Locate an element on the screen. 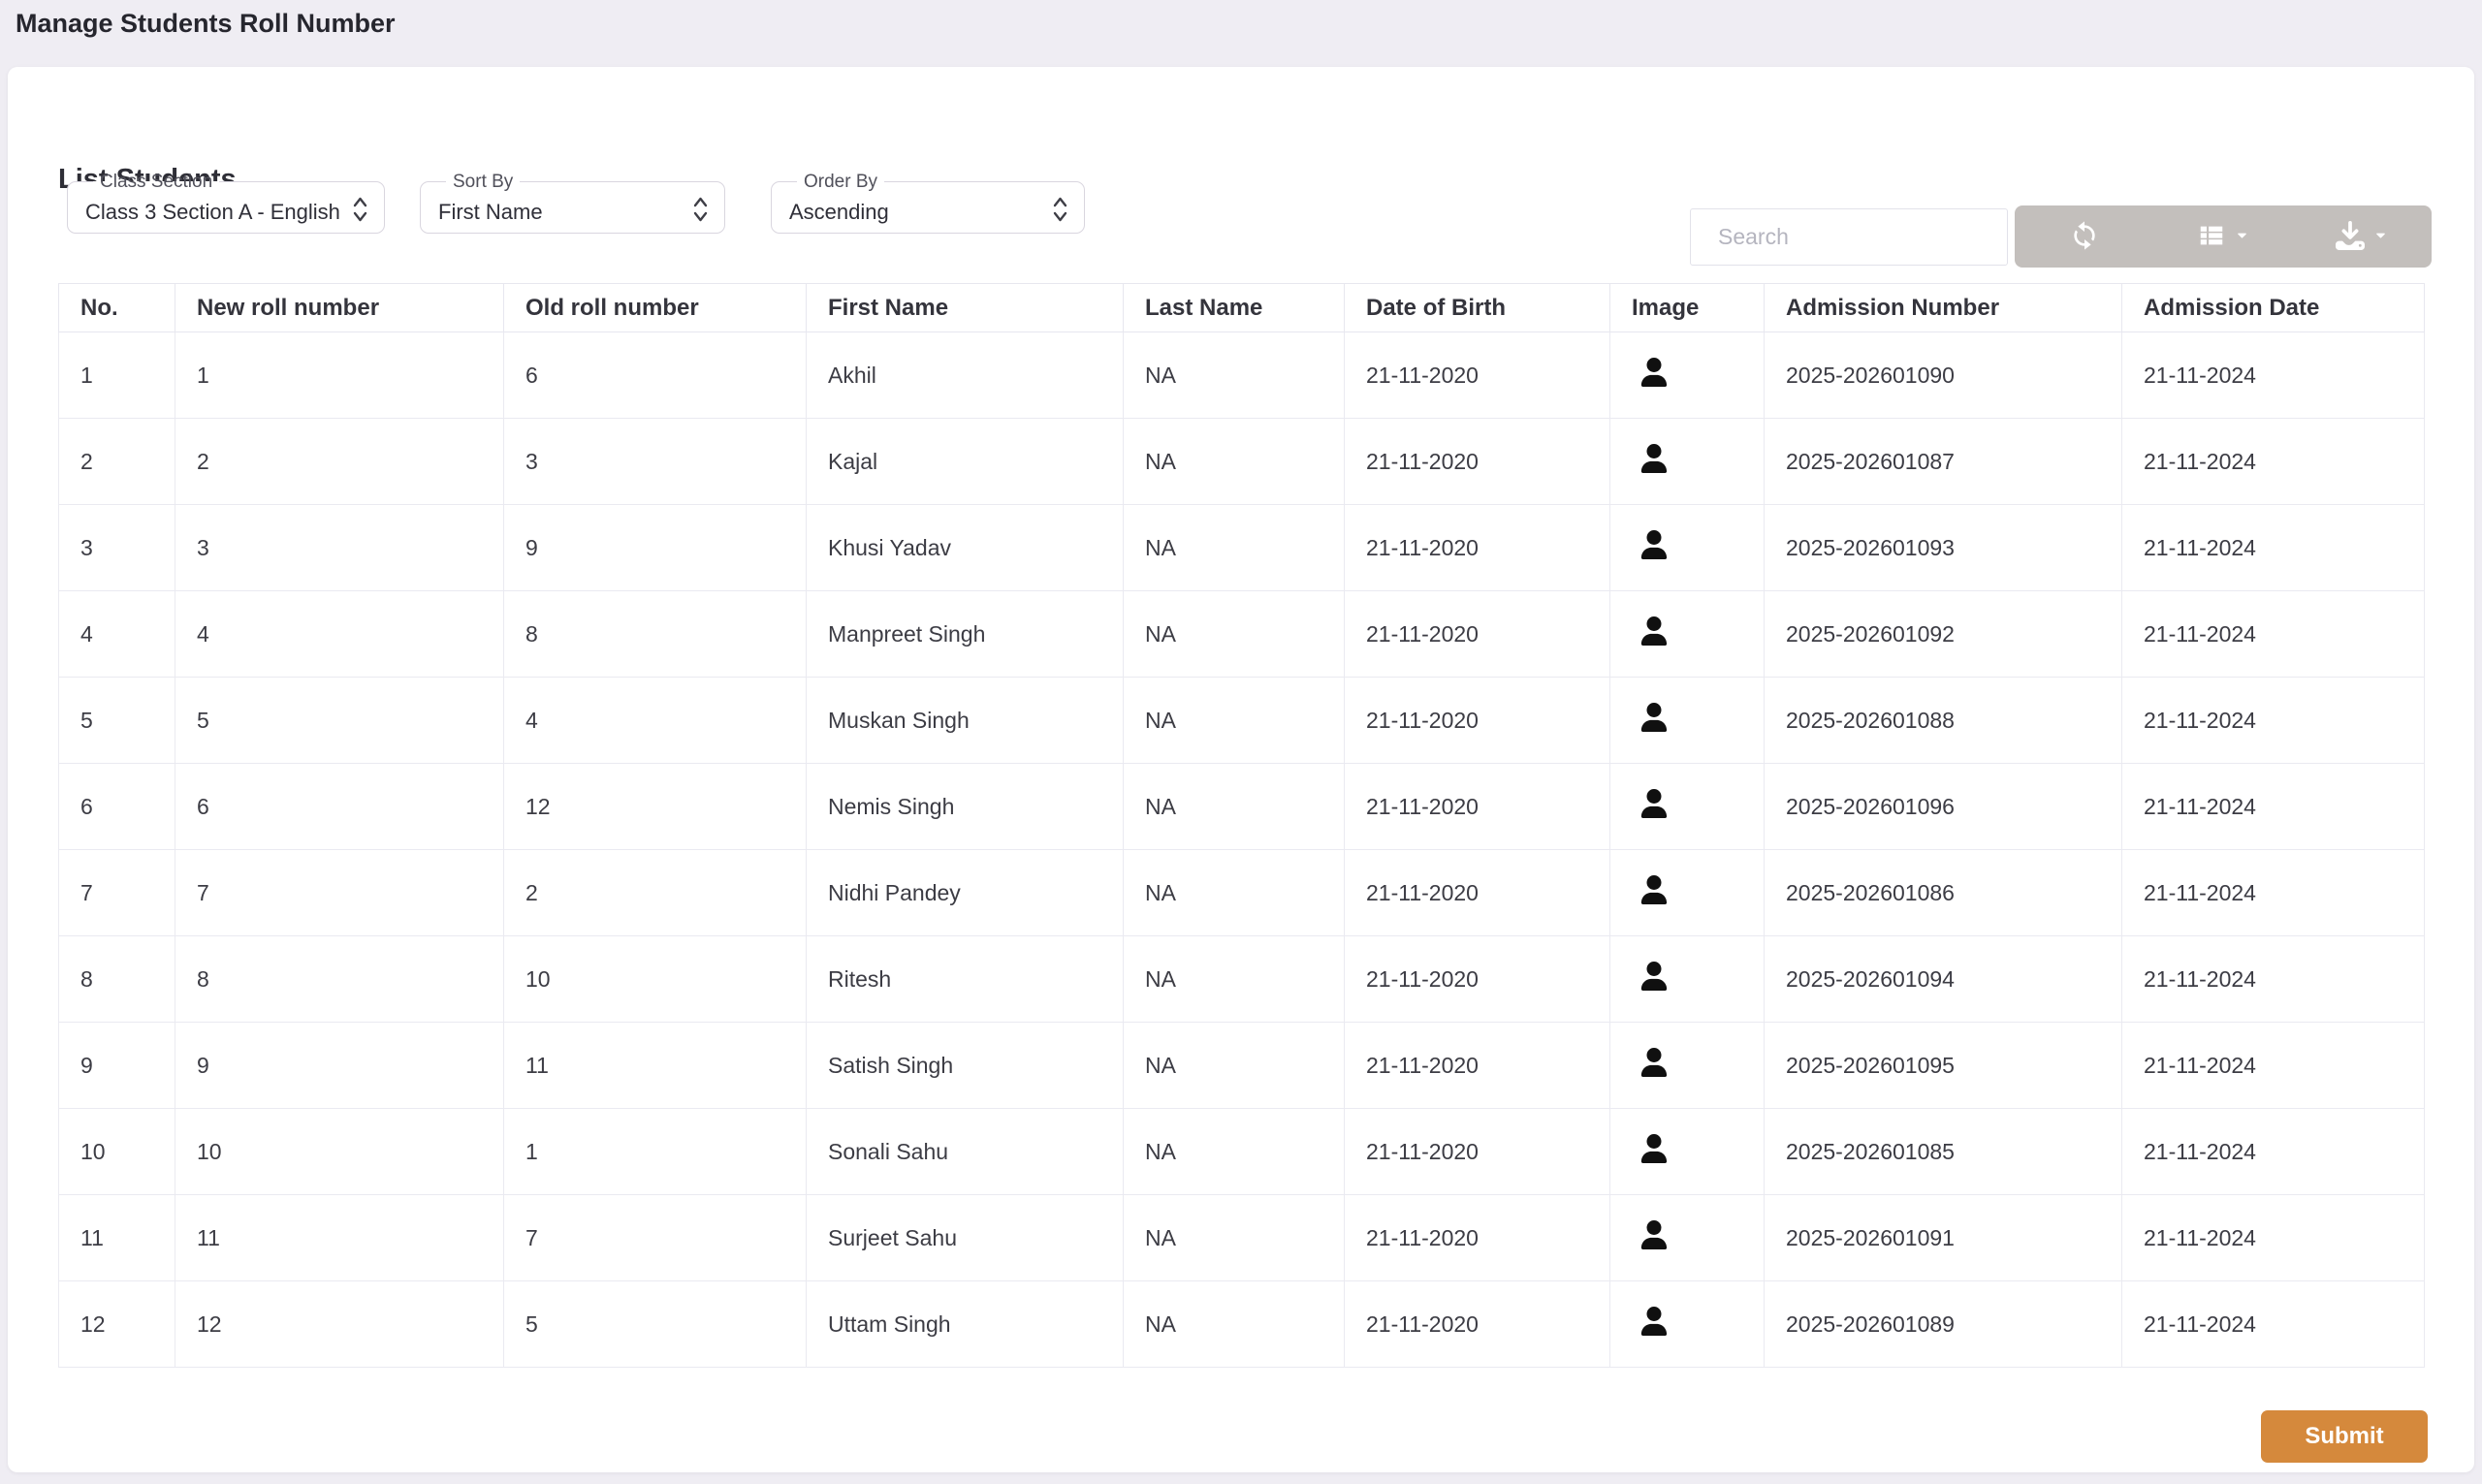 This screenshot has width=2482, height=1484. cell-no: 10 is located at coordinates (116, 1152).